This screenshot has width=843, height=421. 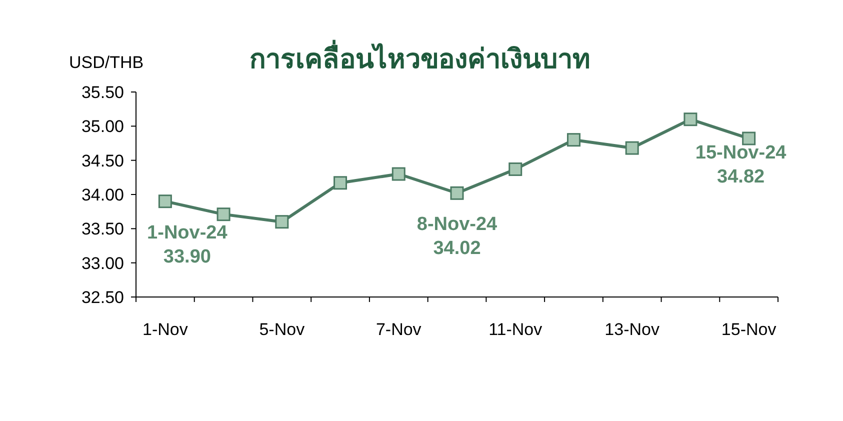 I want to click on data-label: 34.82, so click(x=741, y=177).